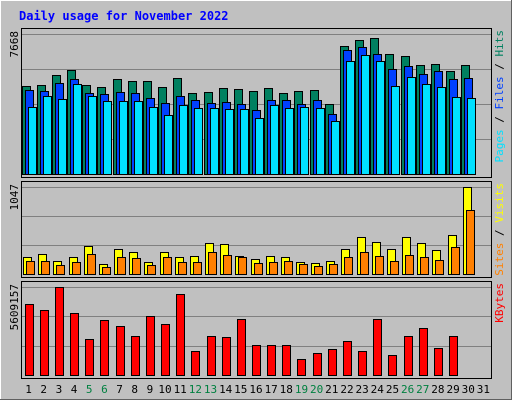  I want to click on x-tick-day-31: 31, so click(483, 389).